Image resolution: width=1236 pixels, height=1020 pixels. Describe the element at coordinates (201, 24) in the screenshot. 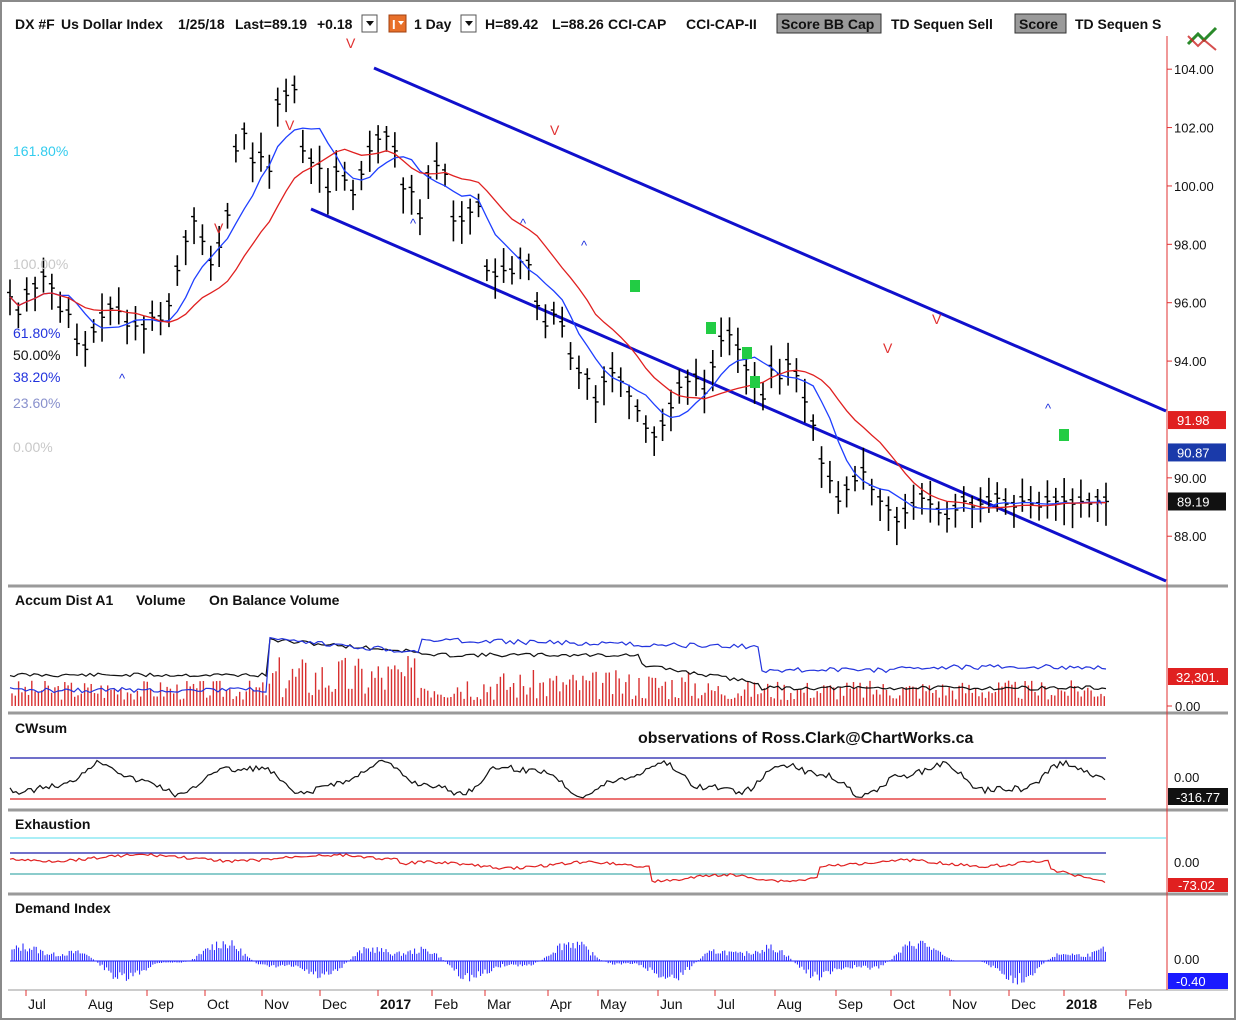

I see `date-label: 1/25/18` at that location.